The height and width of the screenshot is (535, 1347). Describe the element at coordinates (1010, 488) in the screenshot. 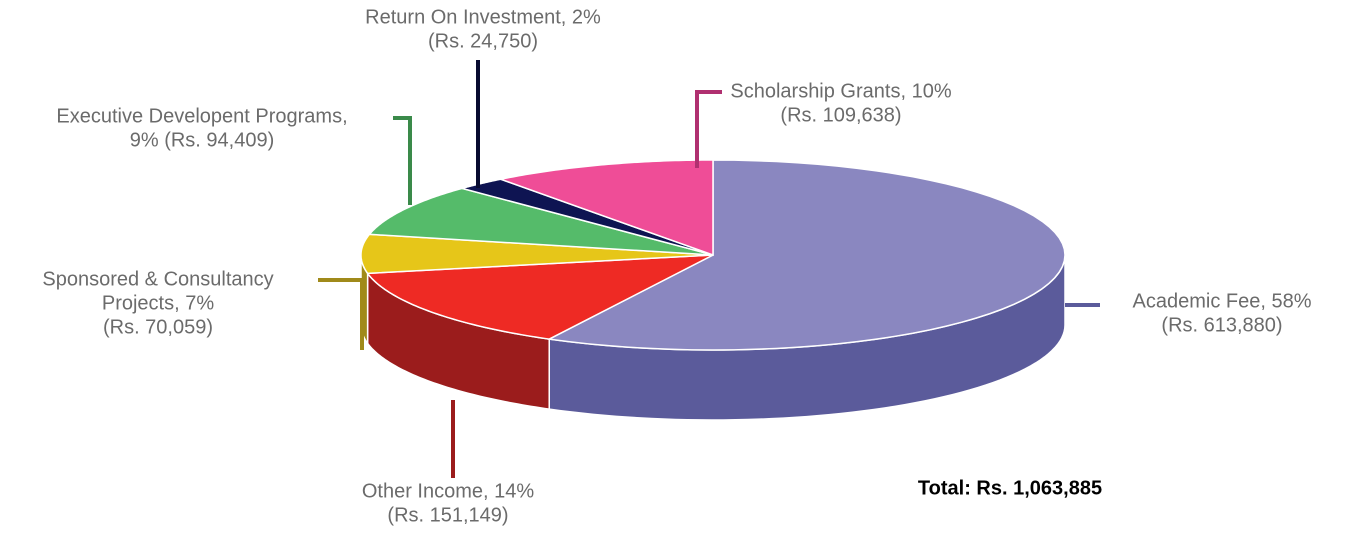

I see `total-label: Total: Rs. 1,063,885` at that location.